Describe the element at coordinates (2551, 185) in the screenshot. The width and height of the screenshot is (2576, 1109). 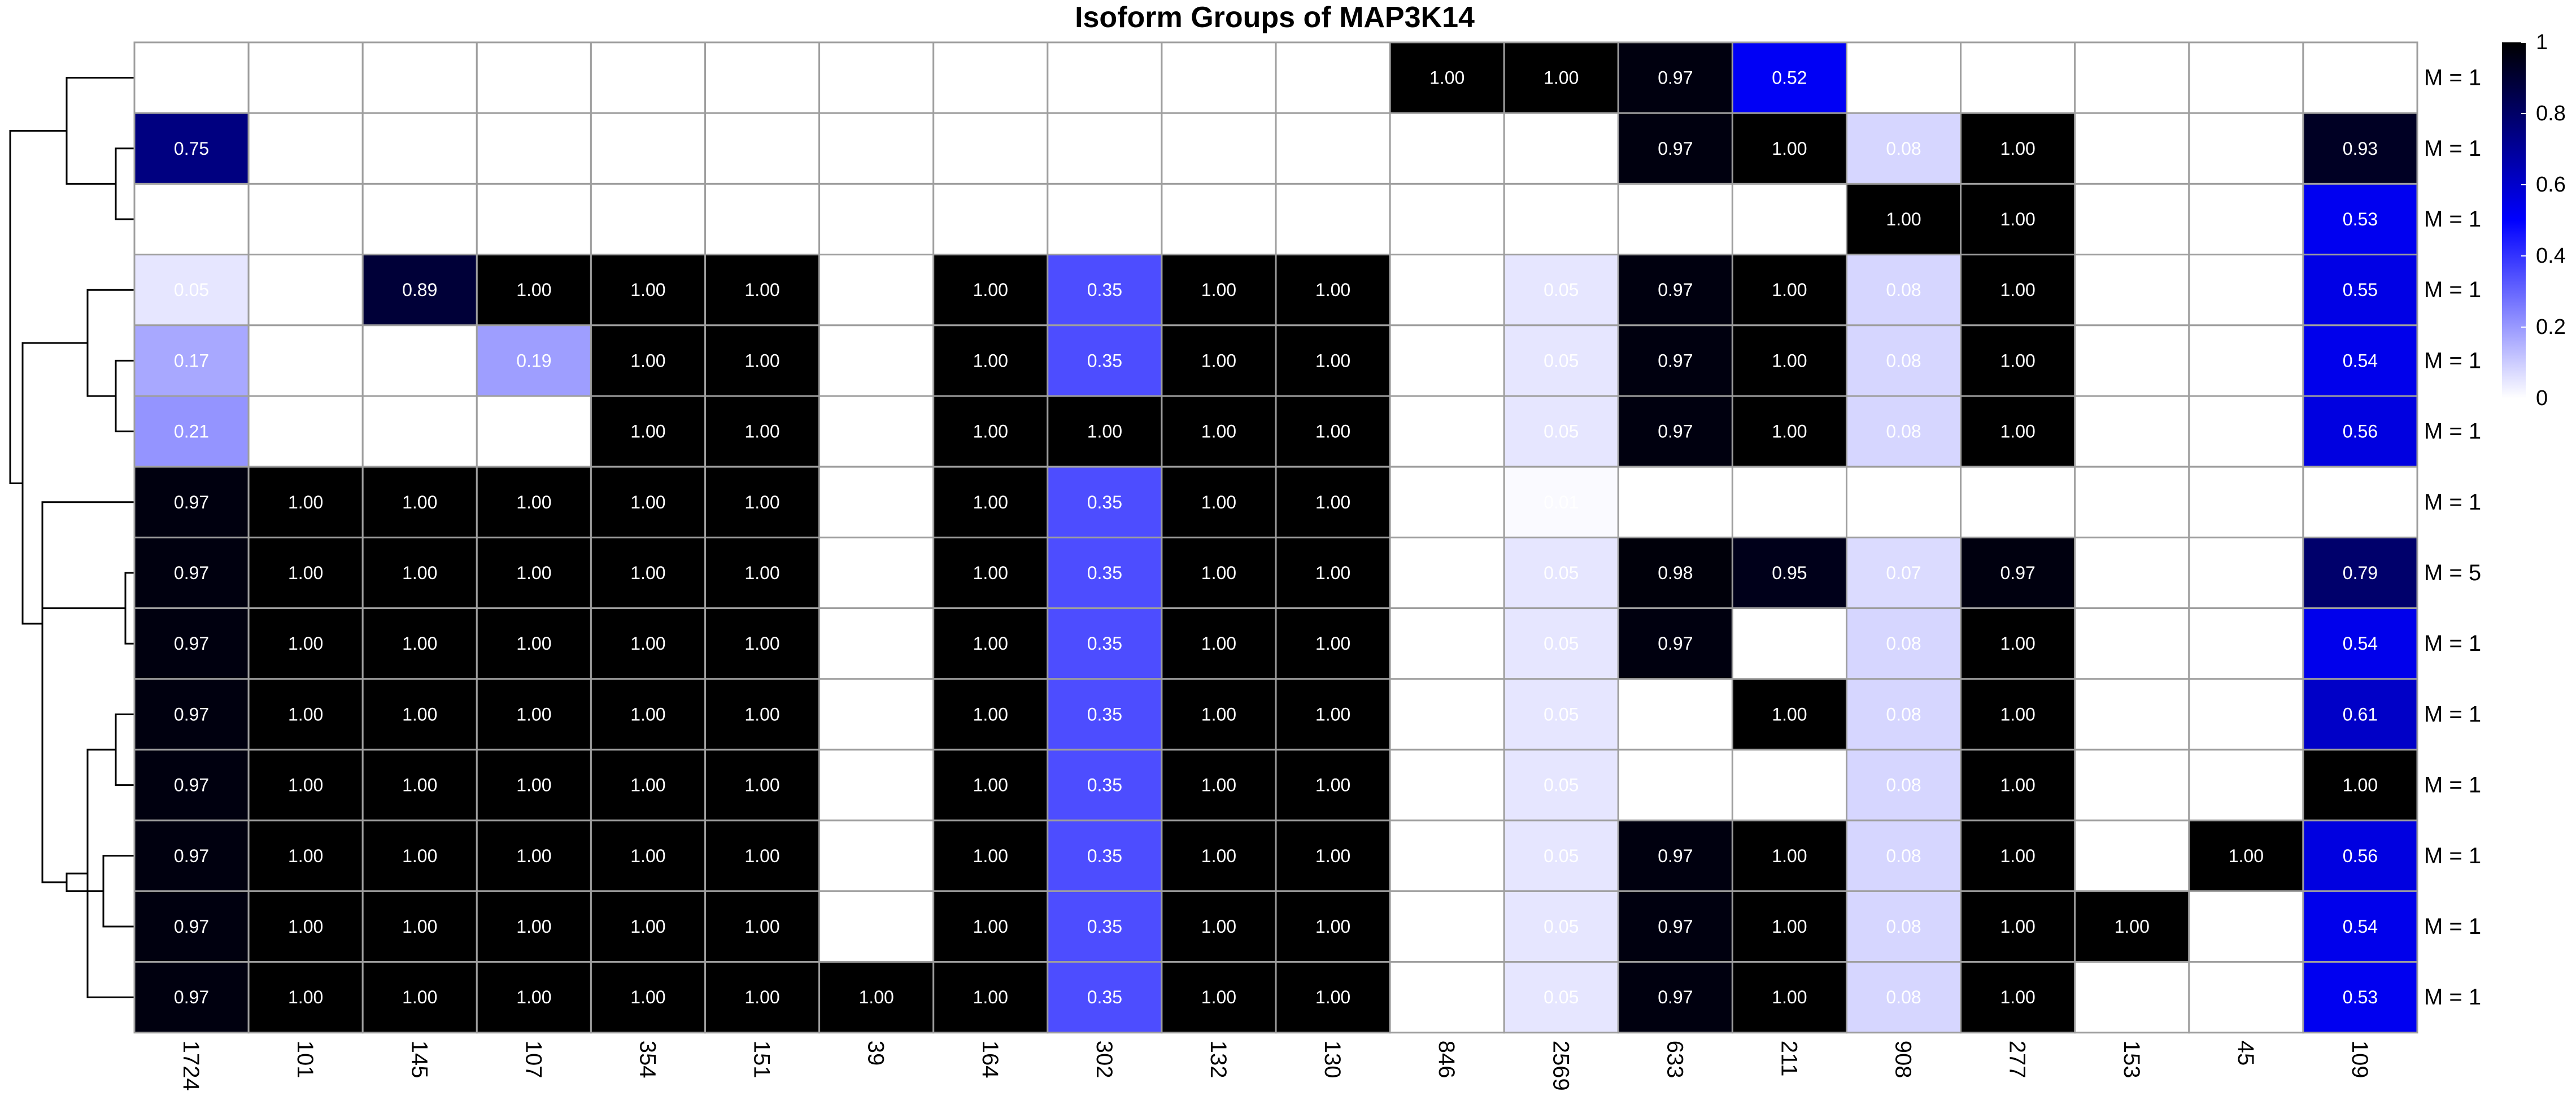
I see `legend-tick-label: 0.6` at that location.